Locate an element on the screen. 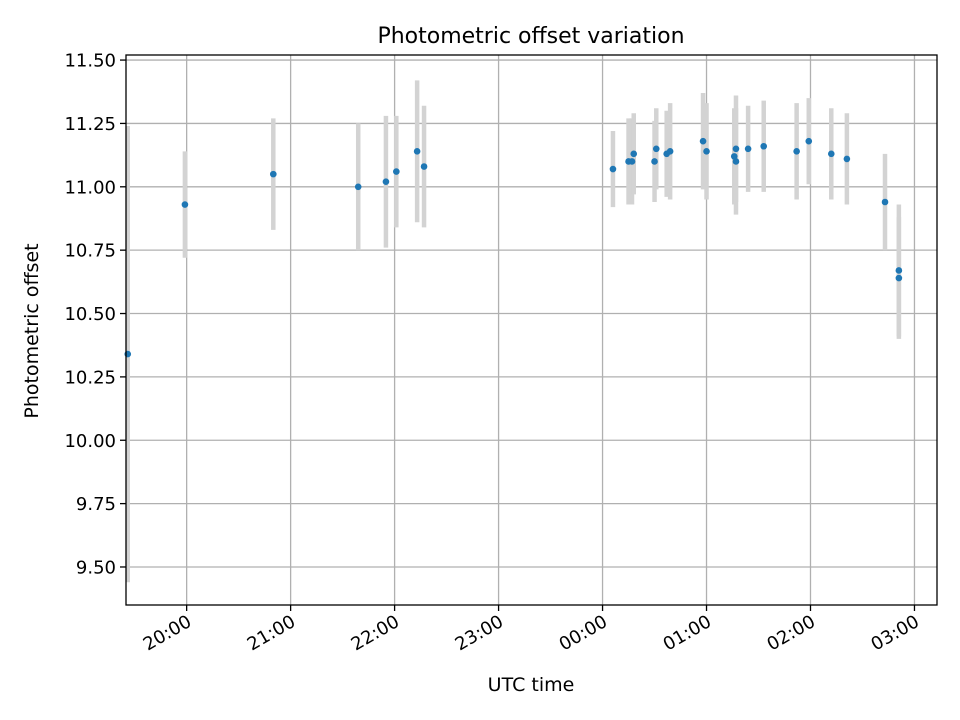 The height and width of the screenshot is (720, 960). y-axis-label: Photometric offset is located at coordinates (32, 330).